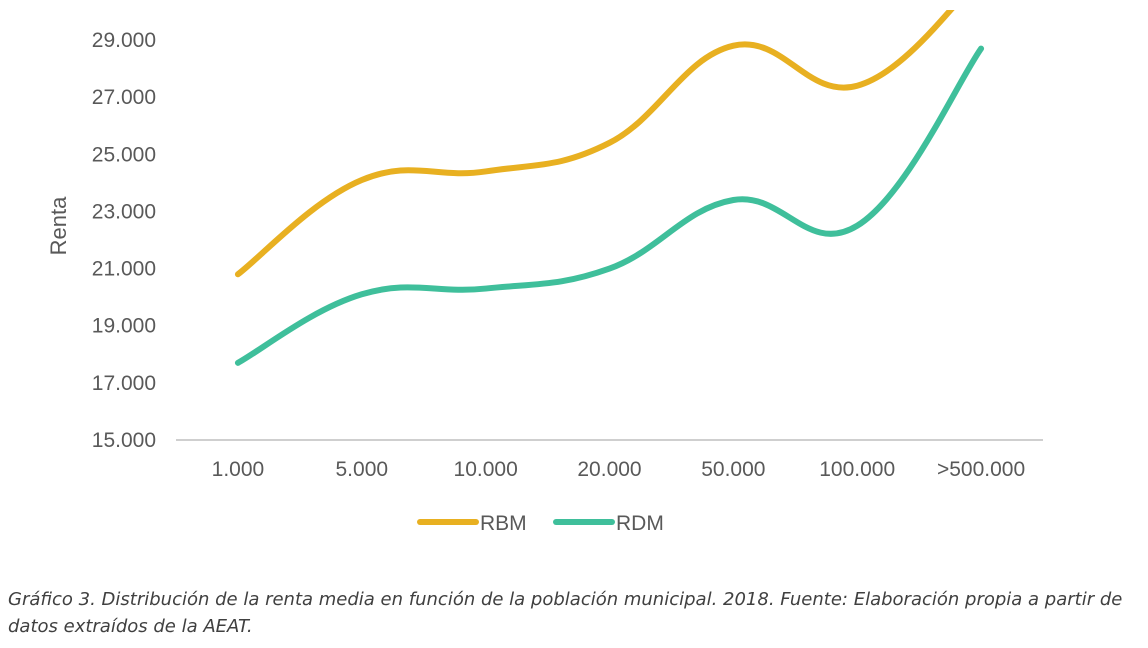  I want to click on x-tick-label: 5.000, so click(362, 469).